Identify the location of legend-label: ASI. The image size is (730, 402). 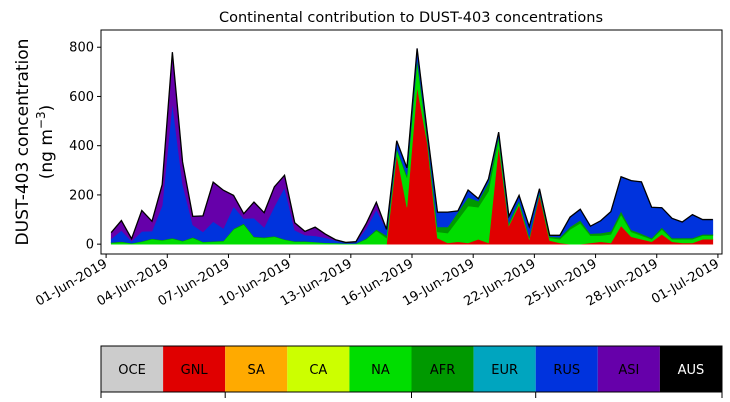
(628, 370).